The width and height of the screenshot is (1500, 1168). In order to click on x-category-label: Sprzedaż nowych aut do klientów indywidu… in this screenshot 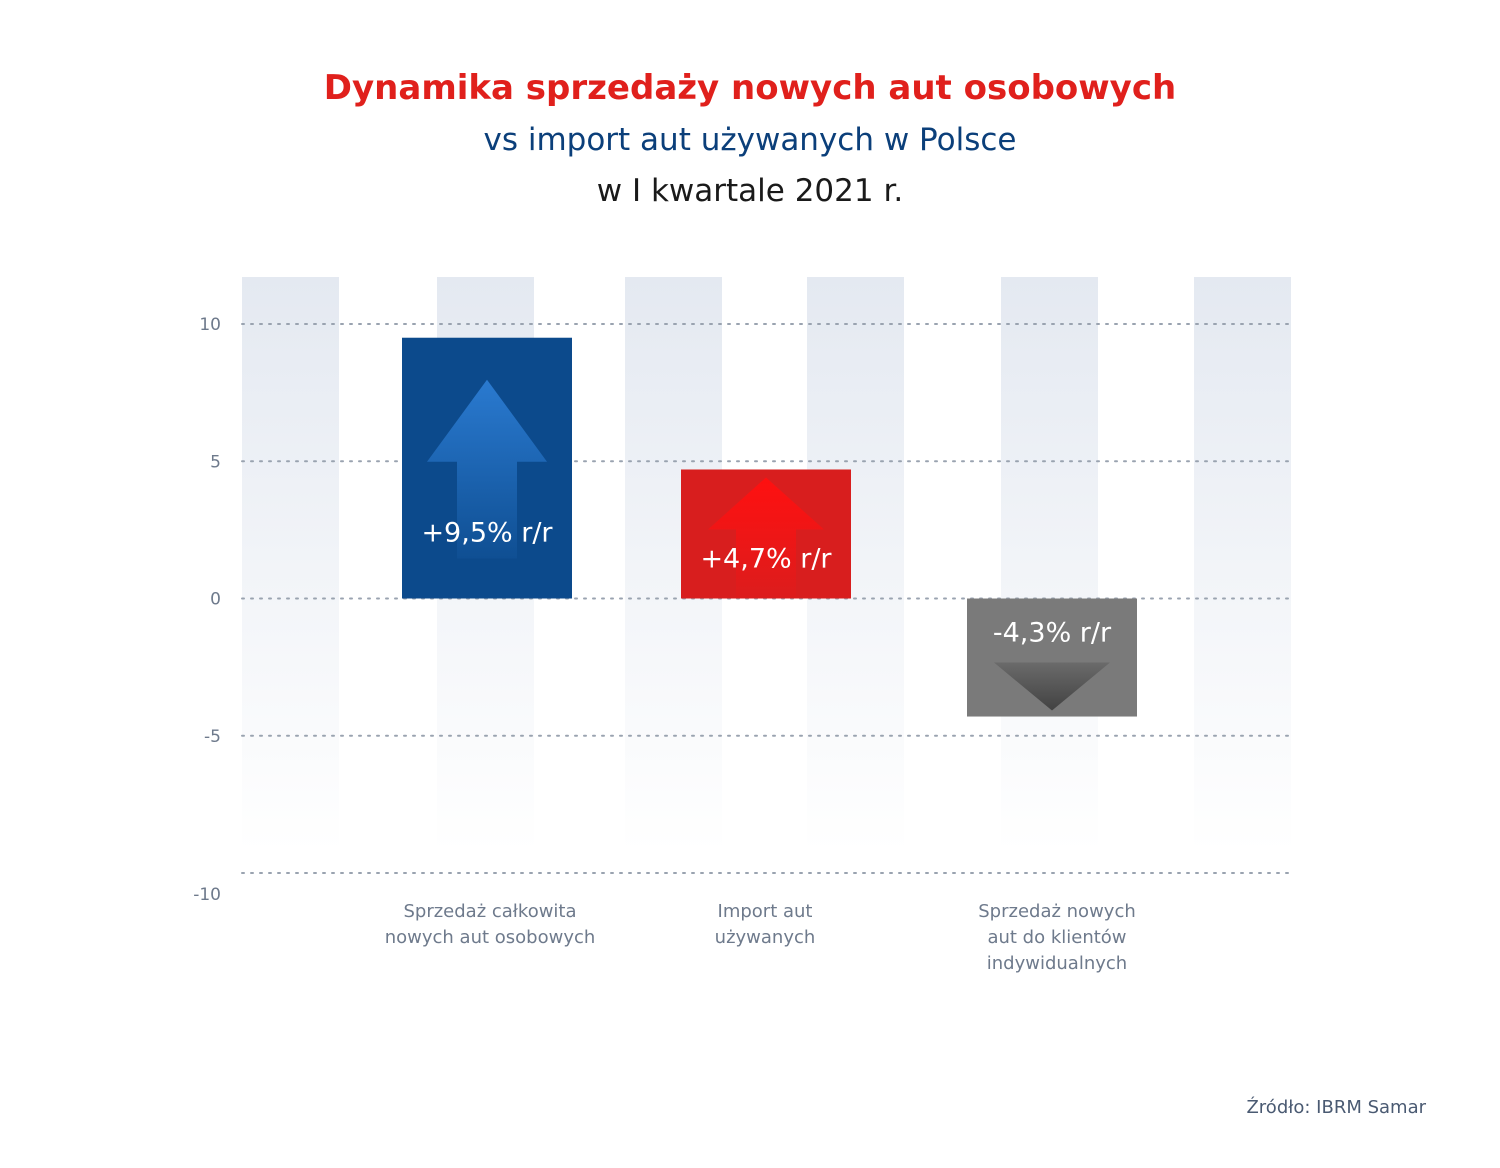, I will do `click(1057, 937)`.